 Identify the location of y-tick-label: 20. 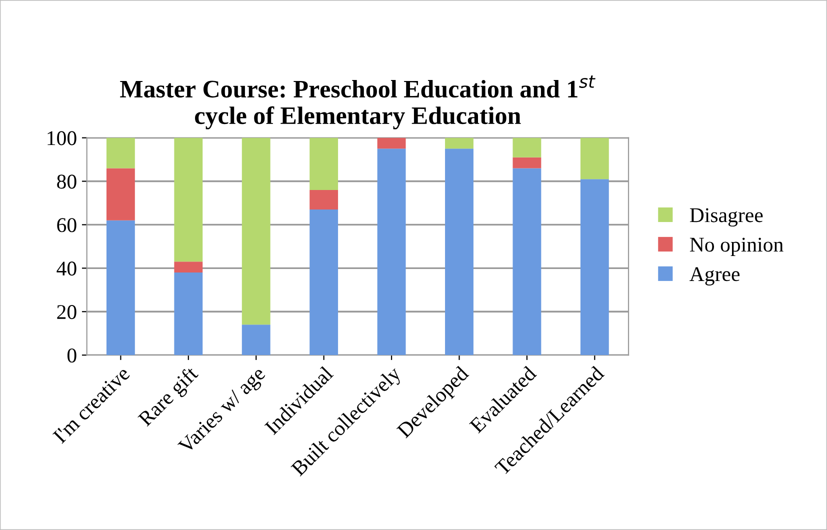
(66, 312).